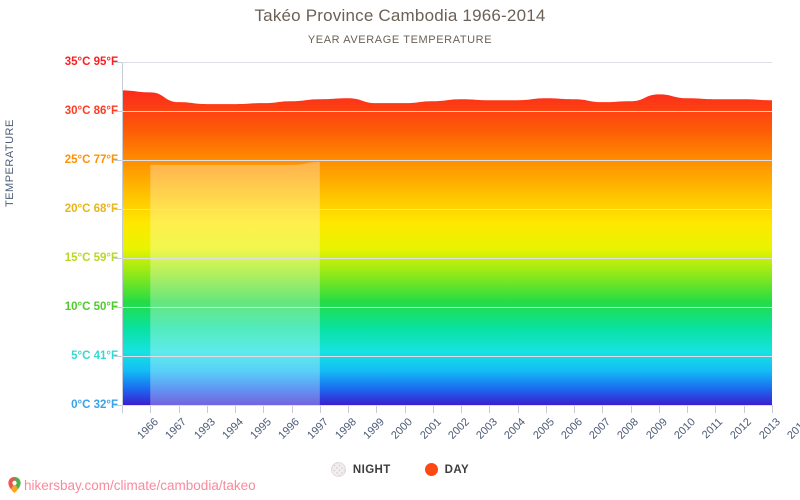 This screenshot has width=800, height=500. What do you see at coordinates (94, 356) in the screenshot?
I see `y-tick-label-5: 5°C 41°F` at bounding box center [94, 356].